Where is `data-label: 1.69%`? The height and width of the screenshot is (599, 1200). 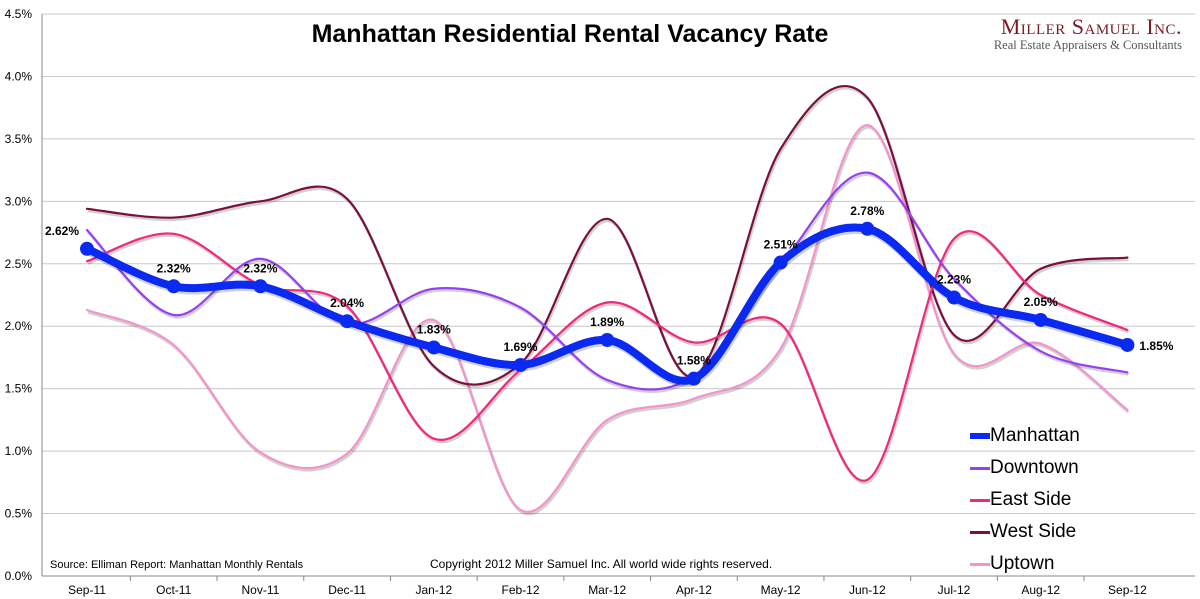 data-label: 1.69% is located at coordinates (520, 347).